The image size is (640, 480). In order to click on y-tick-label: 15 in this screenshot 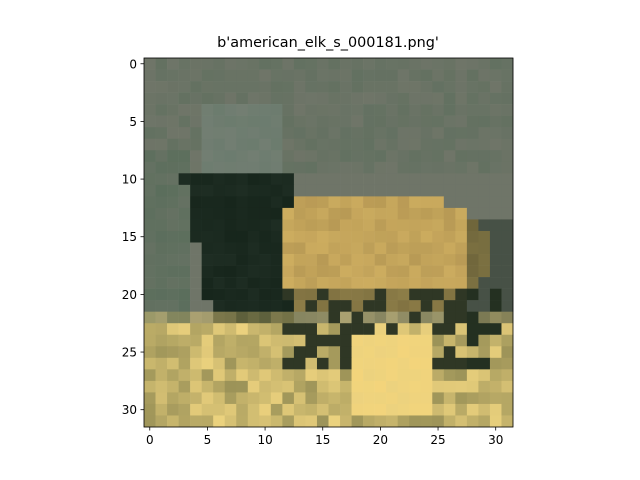, I will do `click(129, 237)`.